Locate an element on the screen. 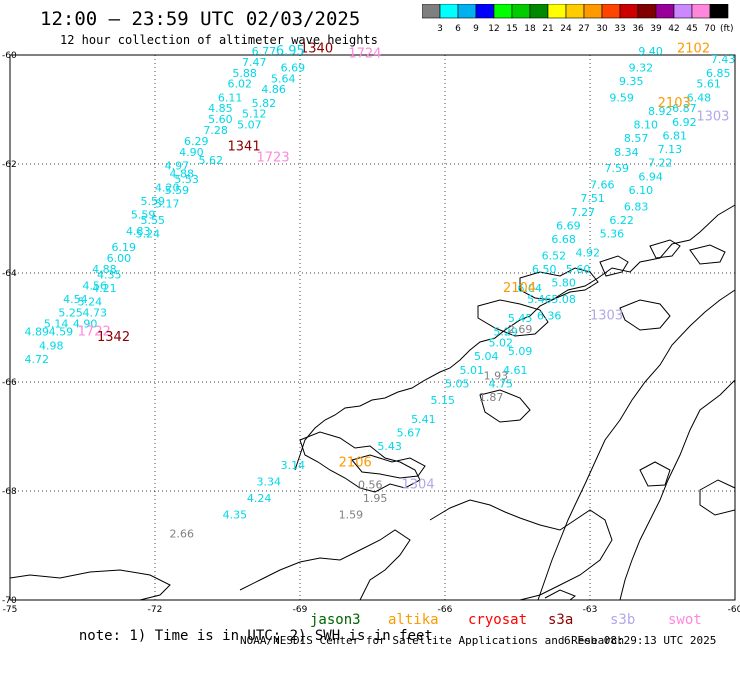 This screenshot has width=740, height=673. pass-time-label: 6.95 is located at coordinates (290, 51).